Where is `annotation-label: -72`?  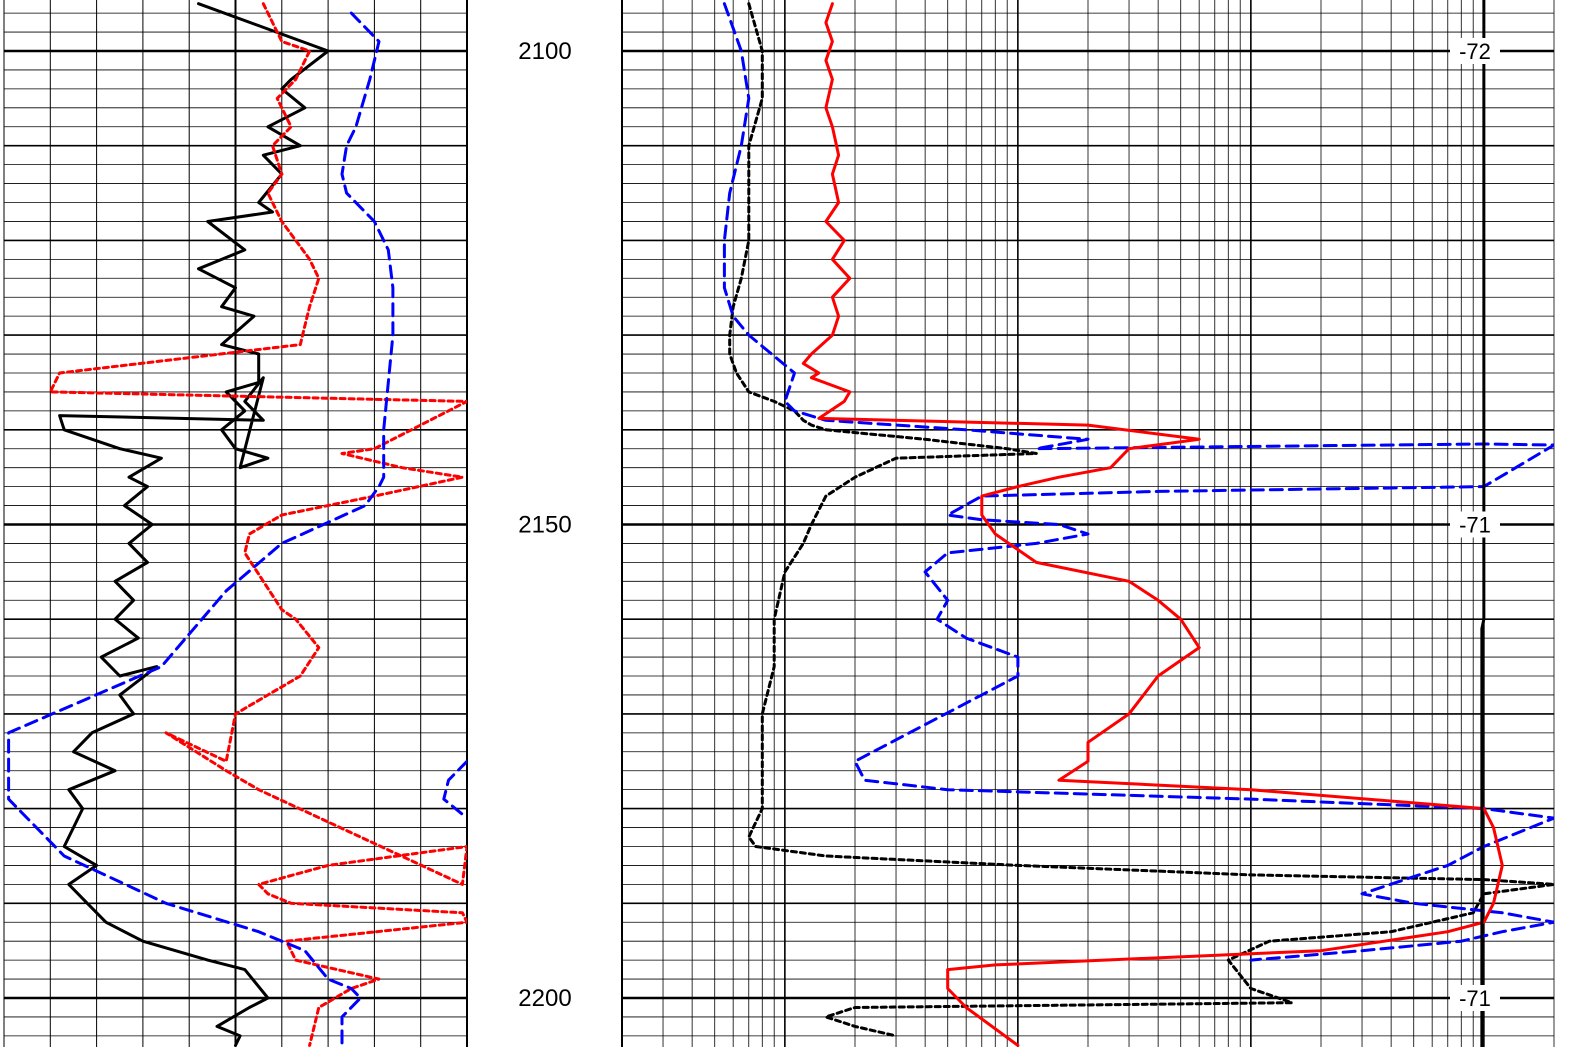
annotation-label: -72 is located at coordinates (1475, 51).